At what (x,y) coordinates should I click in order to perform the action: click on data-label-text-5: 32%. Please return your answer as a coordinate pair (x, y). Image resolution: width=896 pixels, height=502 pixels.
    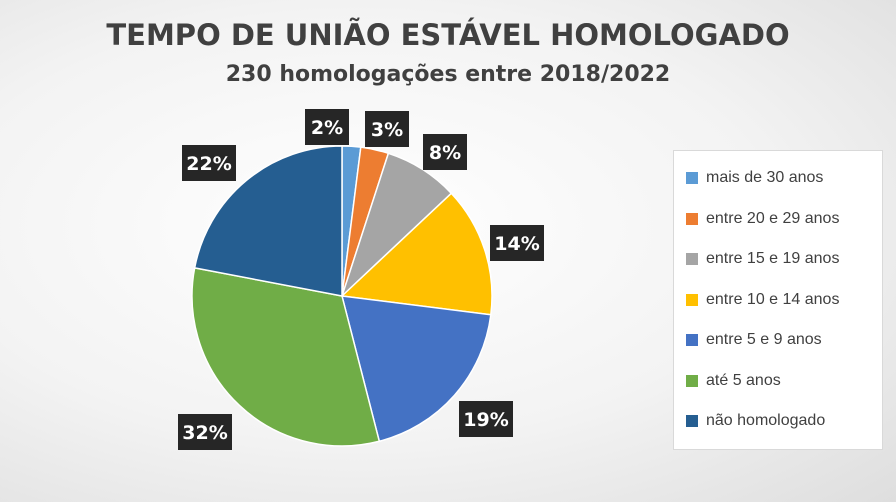
    Looking at the image, I should click on (204, 433).